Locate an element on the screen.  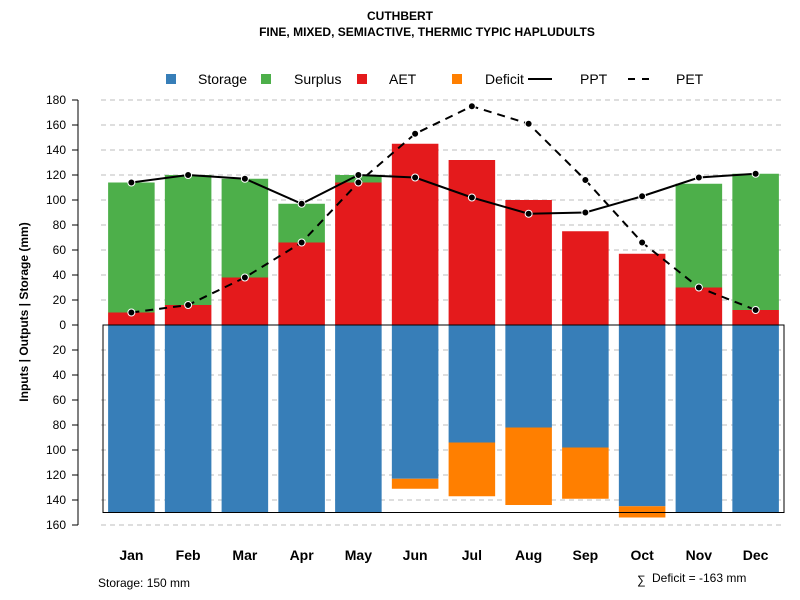
point-ppt-feb is located at coordinates (188, 175).